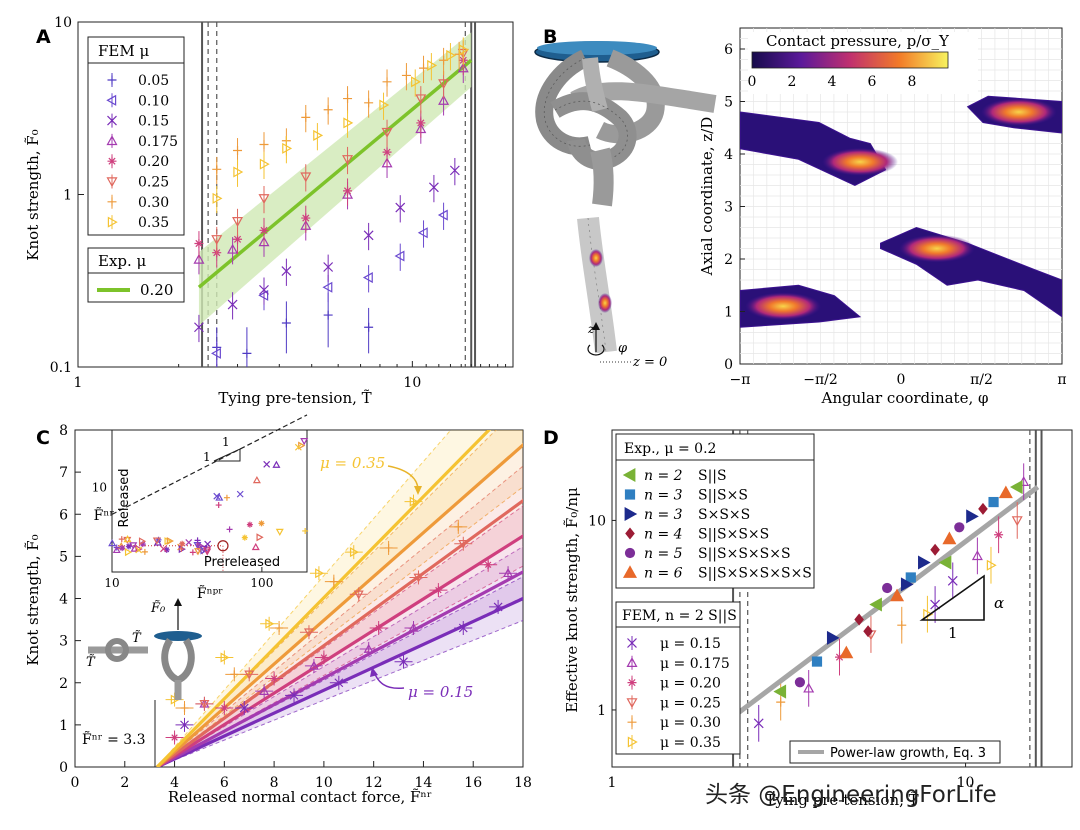  I want to click on schematic-t-right: T̃, so click(137, 638).